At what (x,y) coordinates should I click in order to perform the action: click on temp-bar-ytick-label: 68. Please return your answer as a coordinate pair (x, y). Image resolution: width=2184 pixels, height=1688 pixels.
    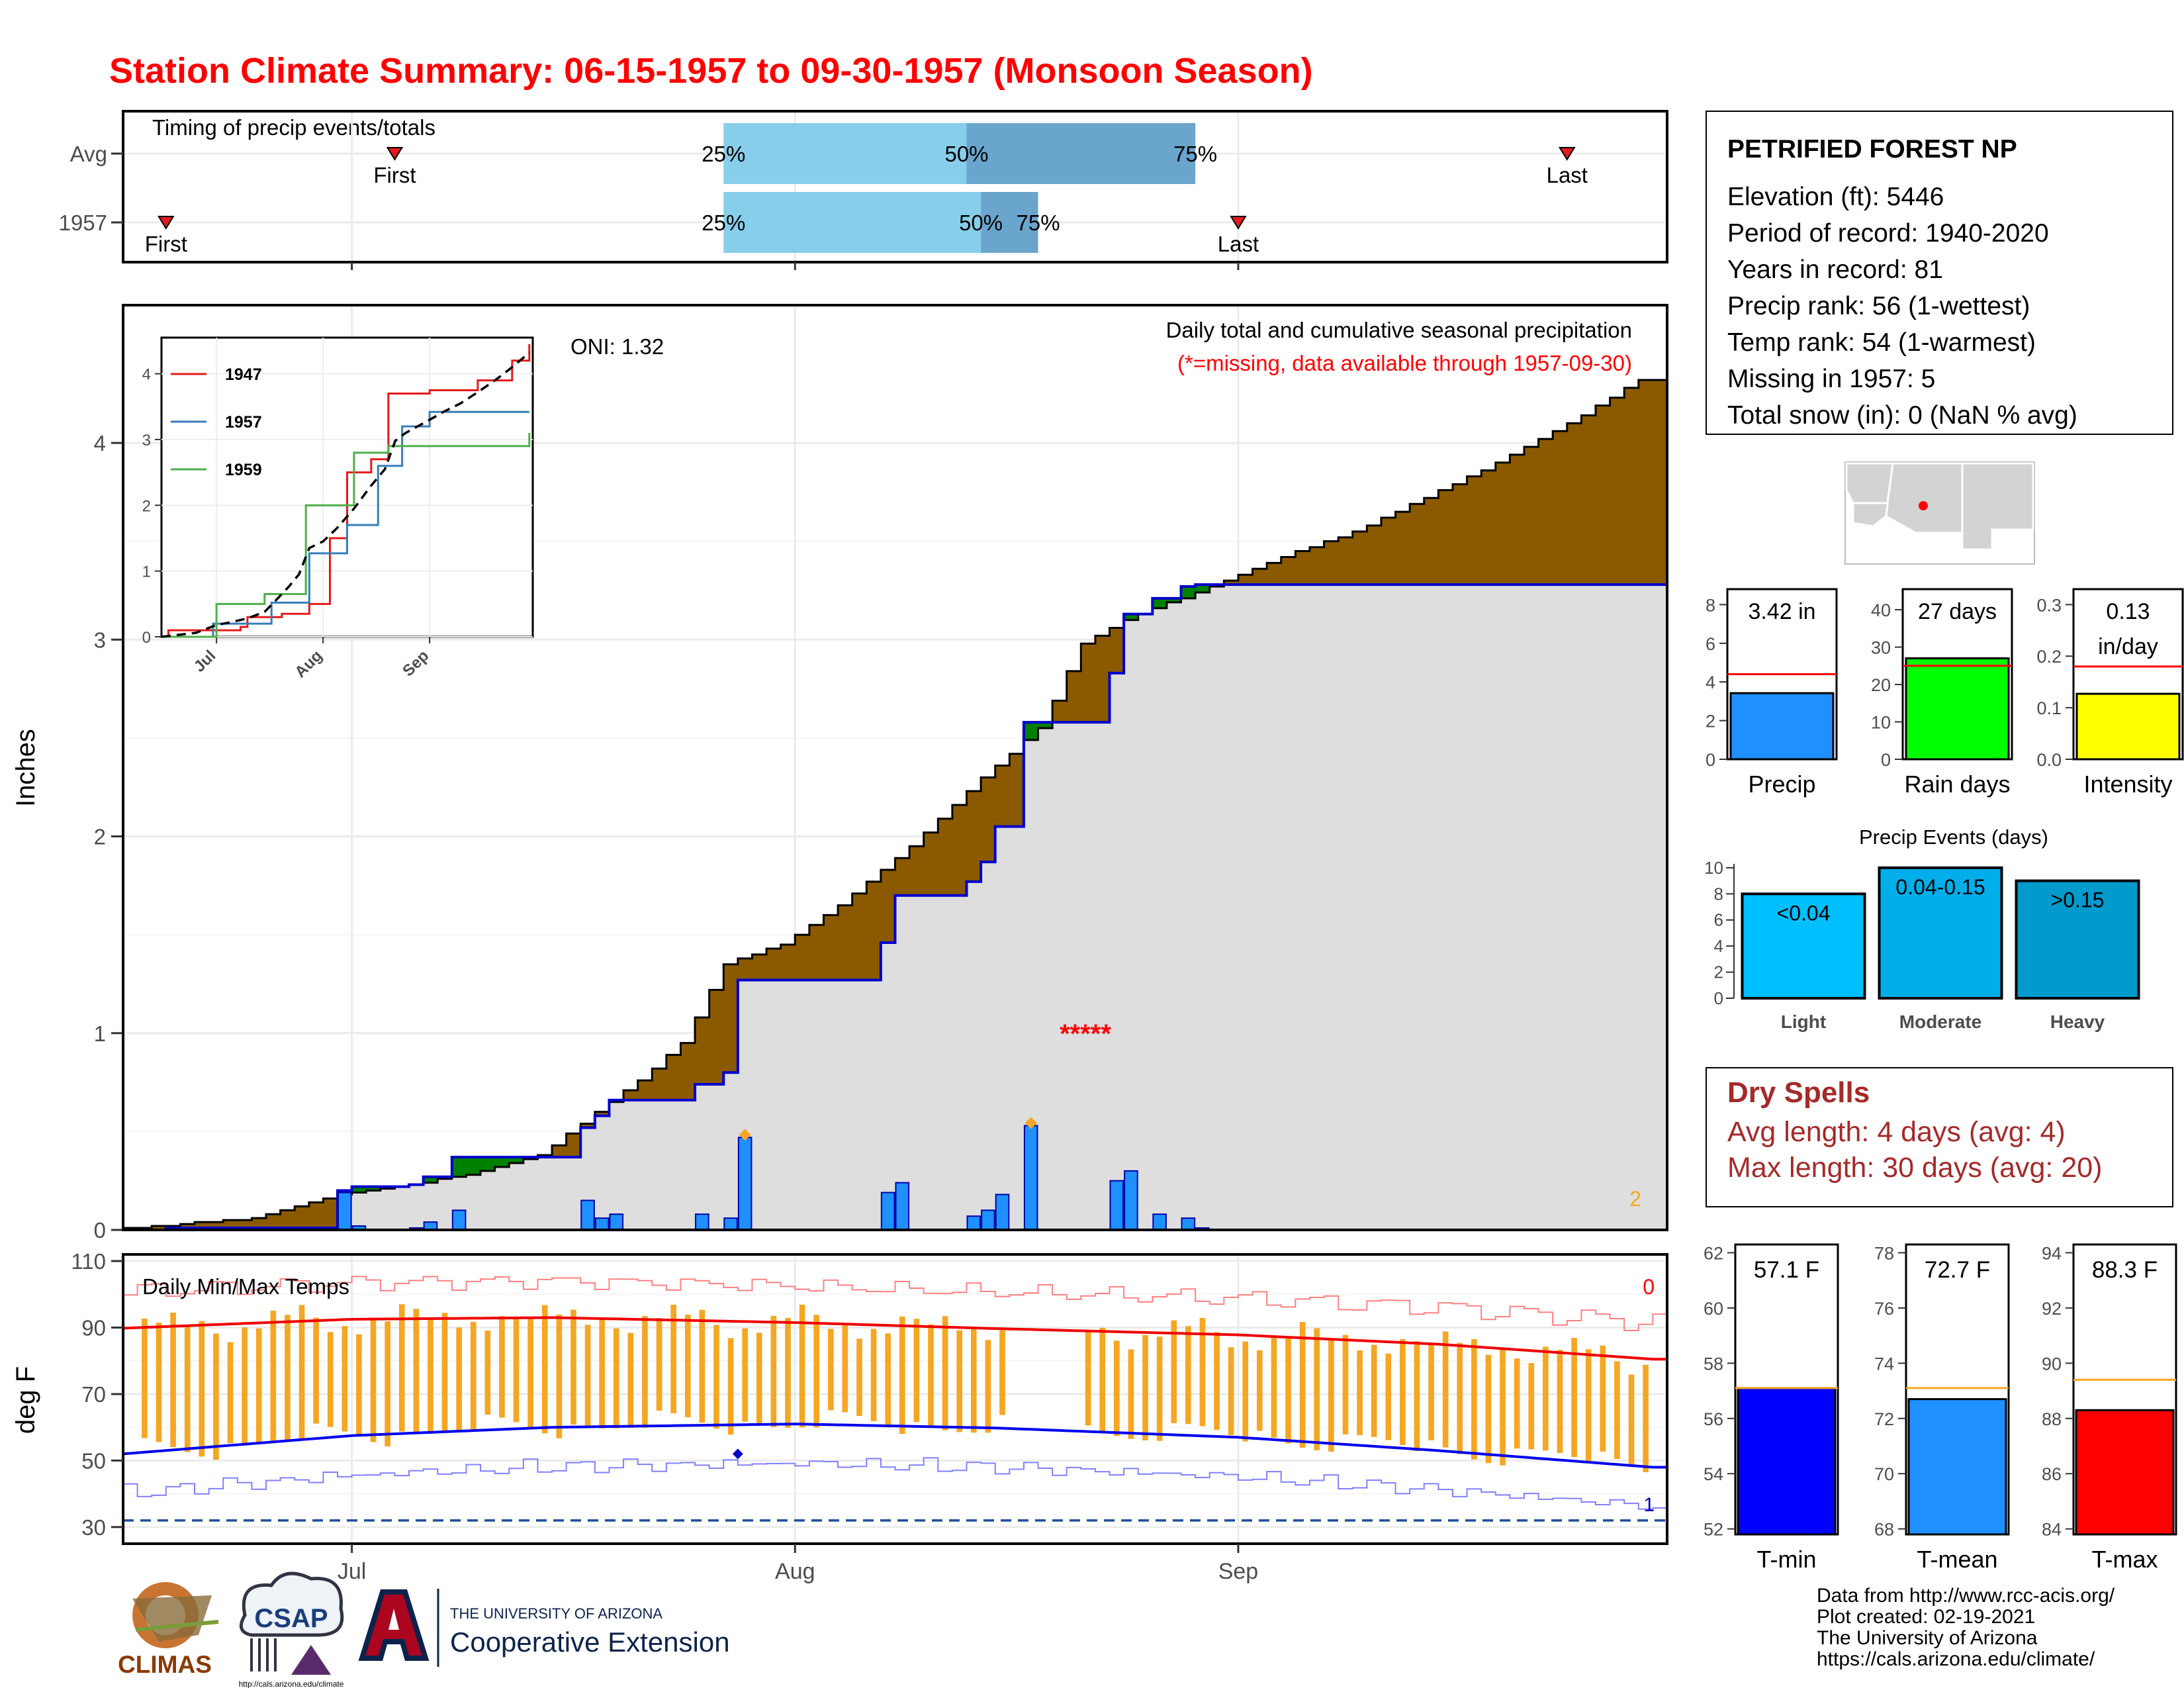
    Looking at the image, I should click on (1884, 1530).